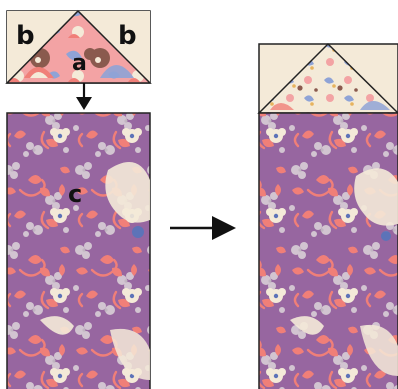 The image size is (398, 389). Describe the element at coordinates (75, 194) in the screenshot. I see `label-c: c` at that location.